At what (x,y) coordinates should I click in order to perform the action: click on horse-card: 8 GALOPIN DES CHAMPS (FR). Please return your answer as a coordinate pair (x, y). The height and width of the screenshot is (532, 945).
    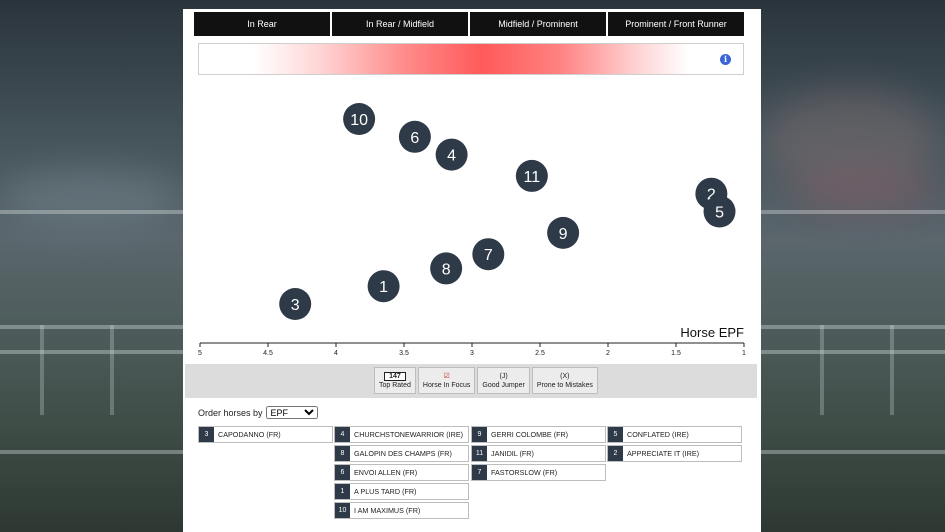
    Looking at the image, I should click on (401, 453).